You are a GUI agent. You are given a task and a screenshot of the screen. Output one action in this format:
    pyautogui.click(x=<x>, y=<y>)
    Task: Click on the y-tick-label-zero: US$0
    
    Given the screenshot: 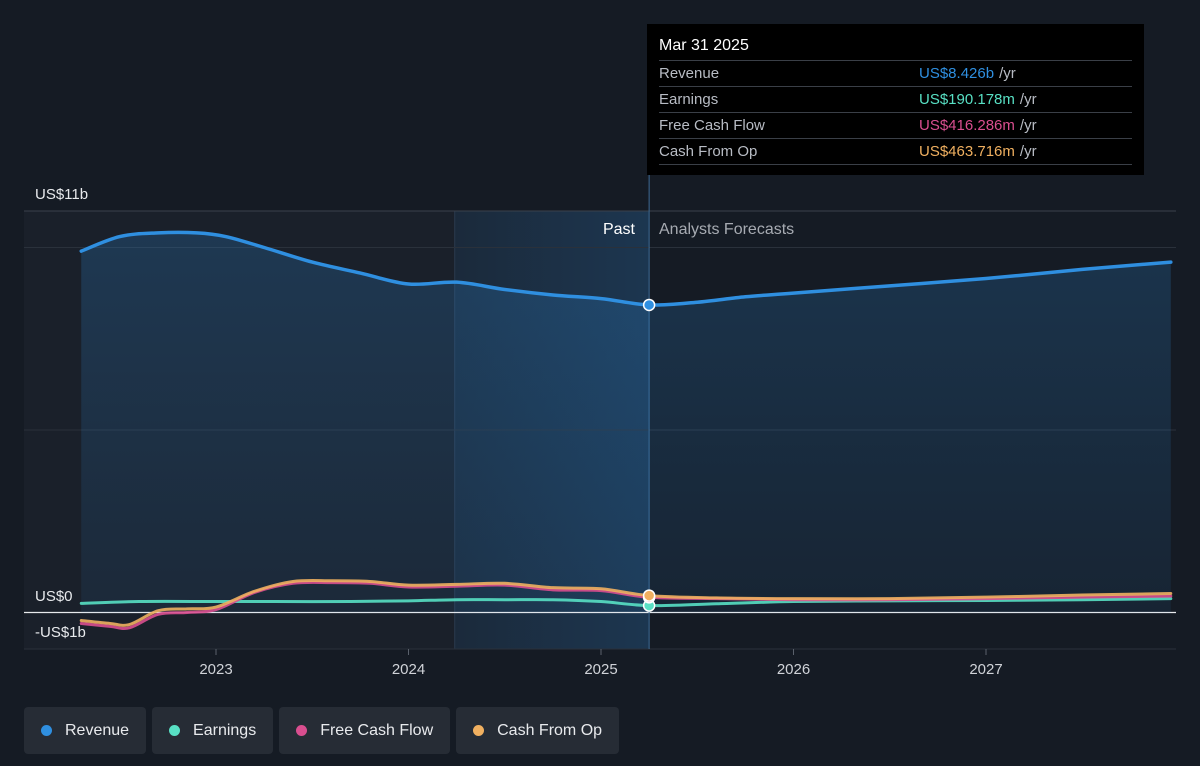 What is the action you would take?
    pyautogui.click(x=54, y=596)
    